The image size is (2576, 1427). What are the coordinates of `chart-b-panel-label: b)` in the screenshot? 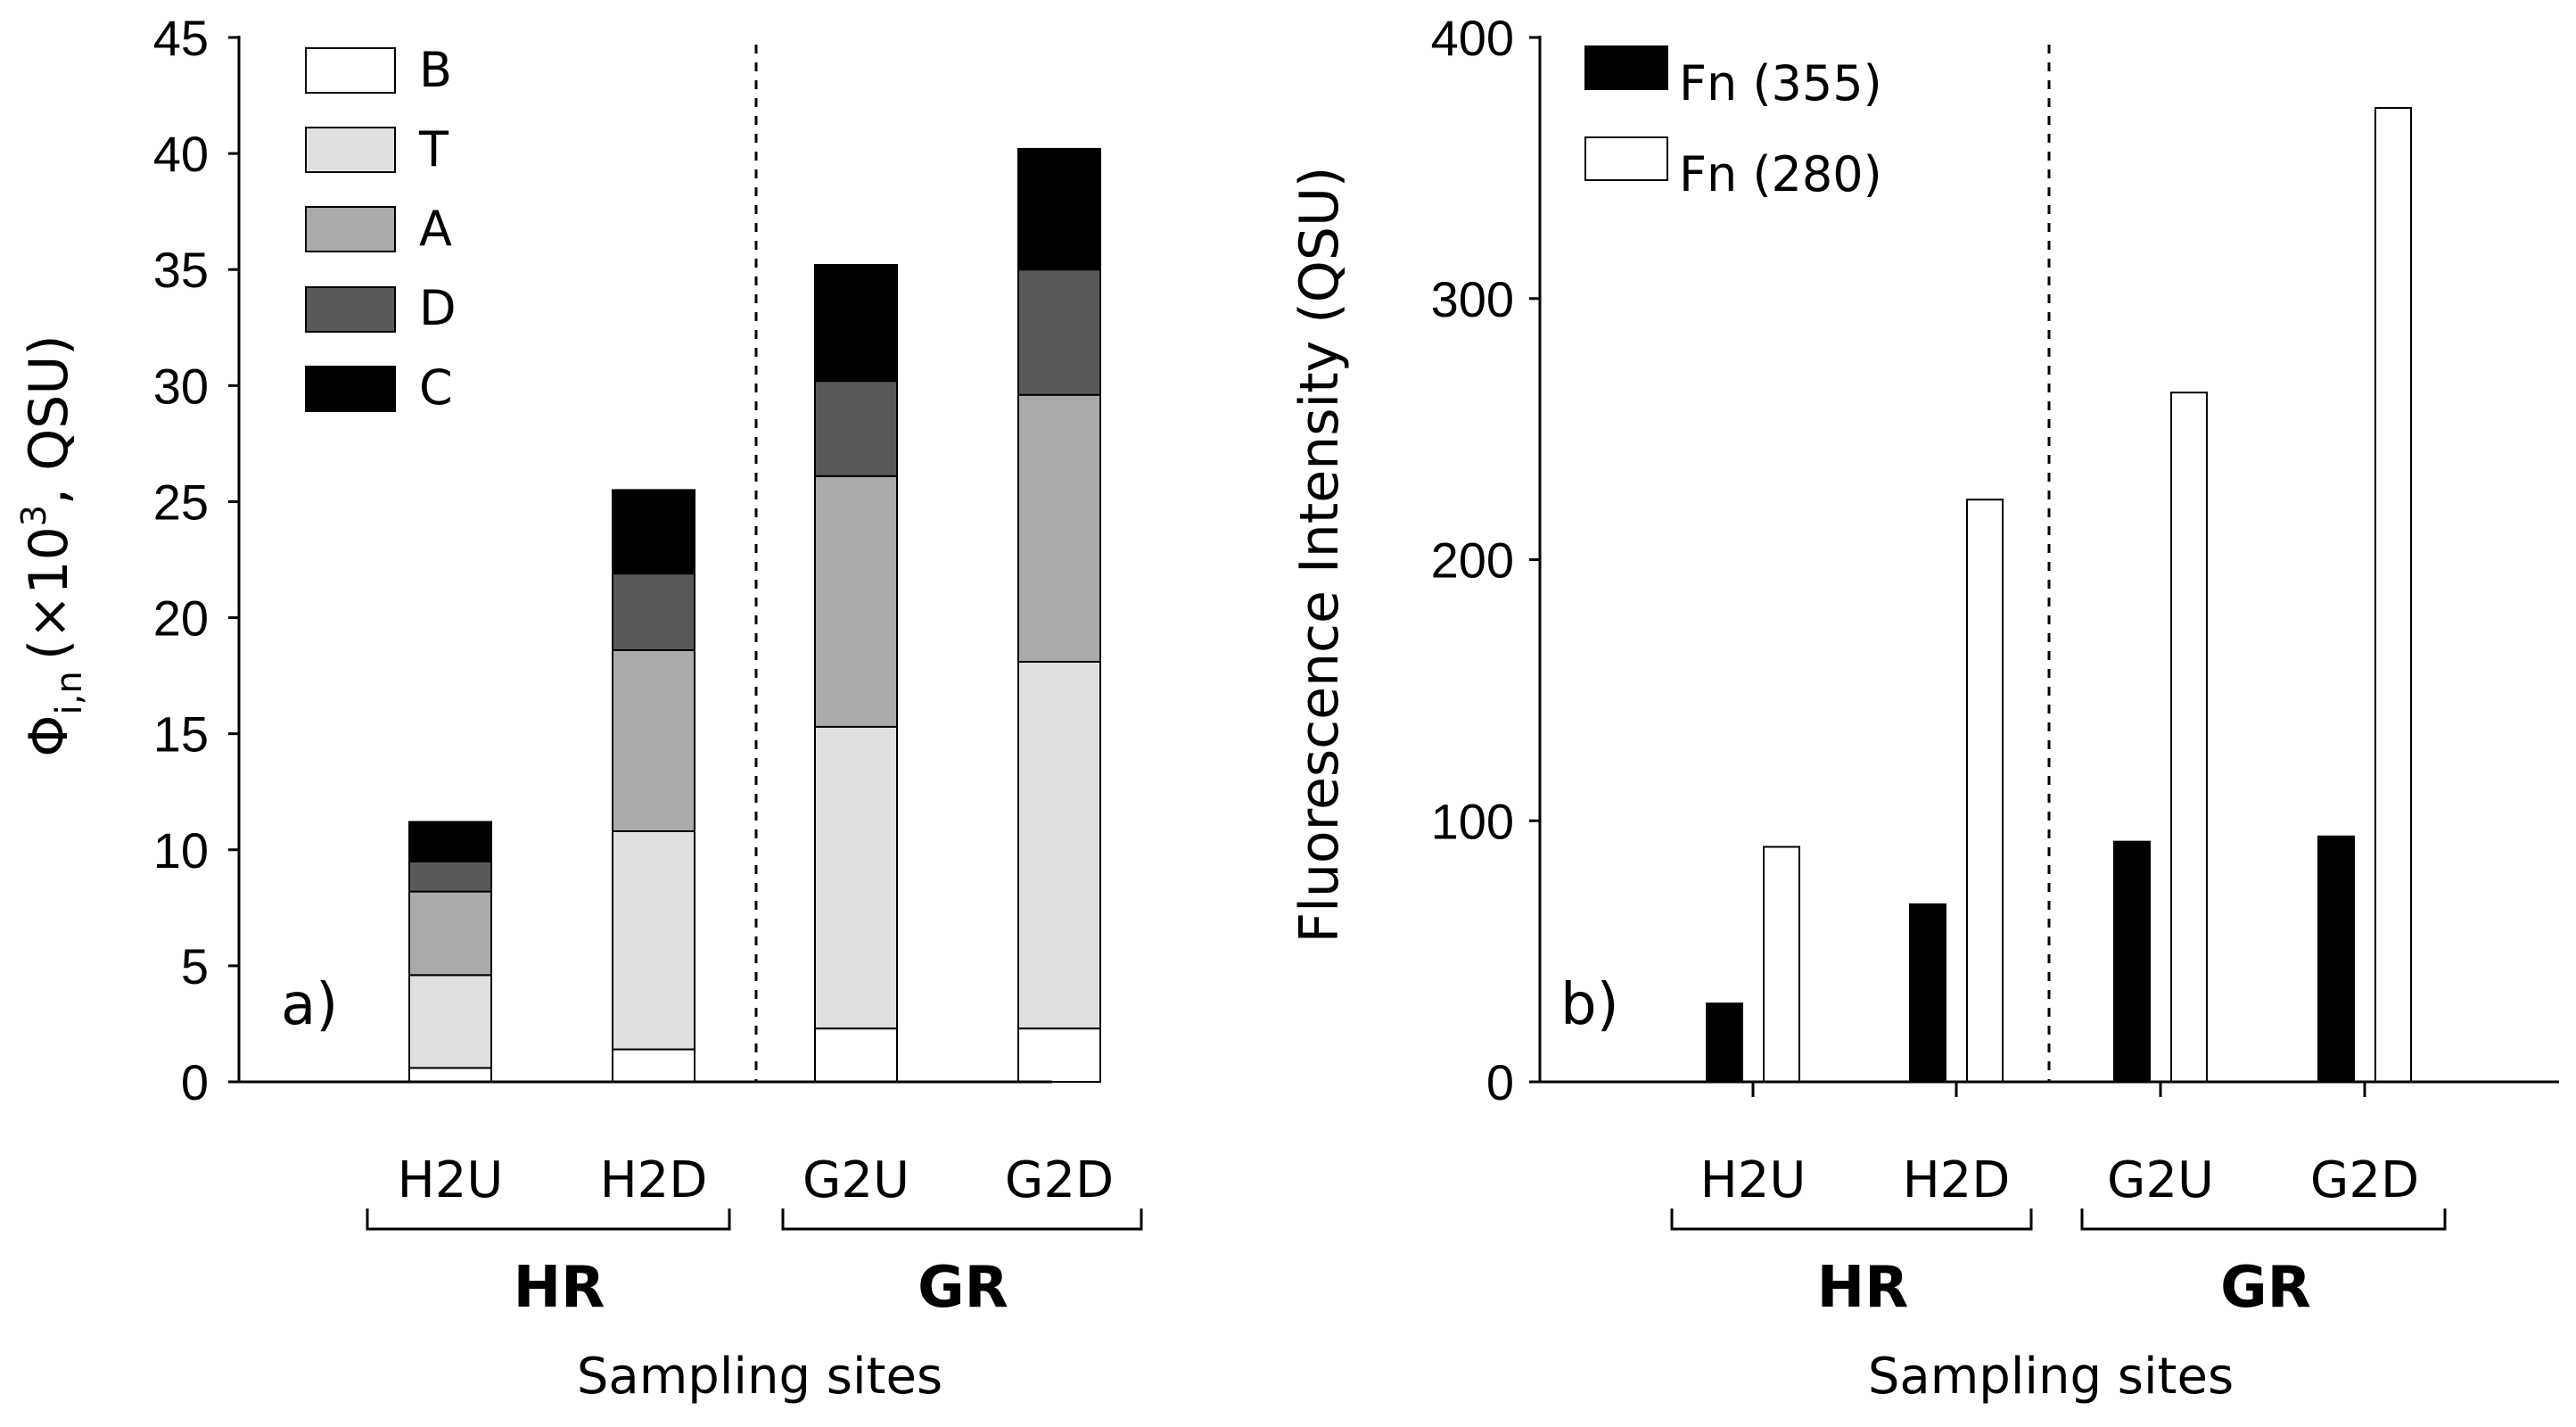 It's located at (1589, 1005).